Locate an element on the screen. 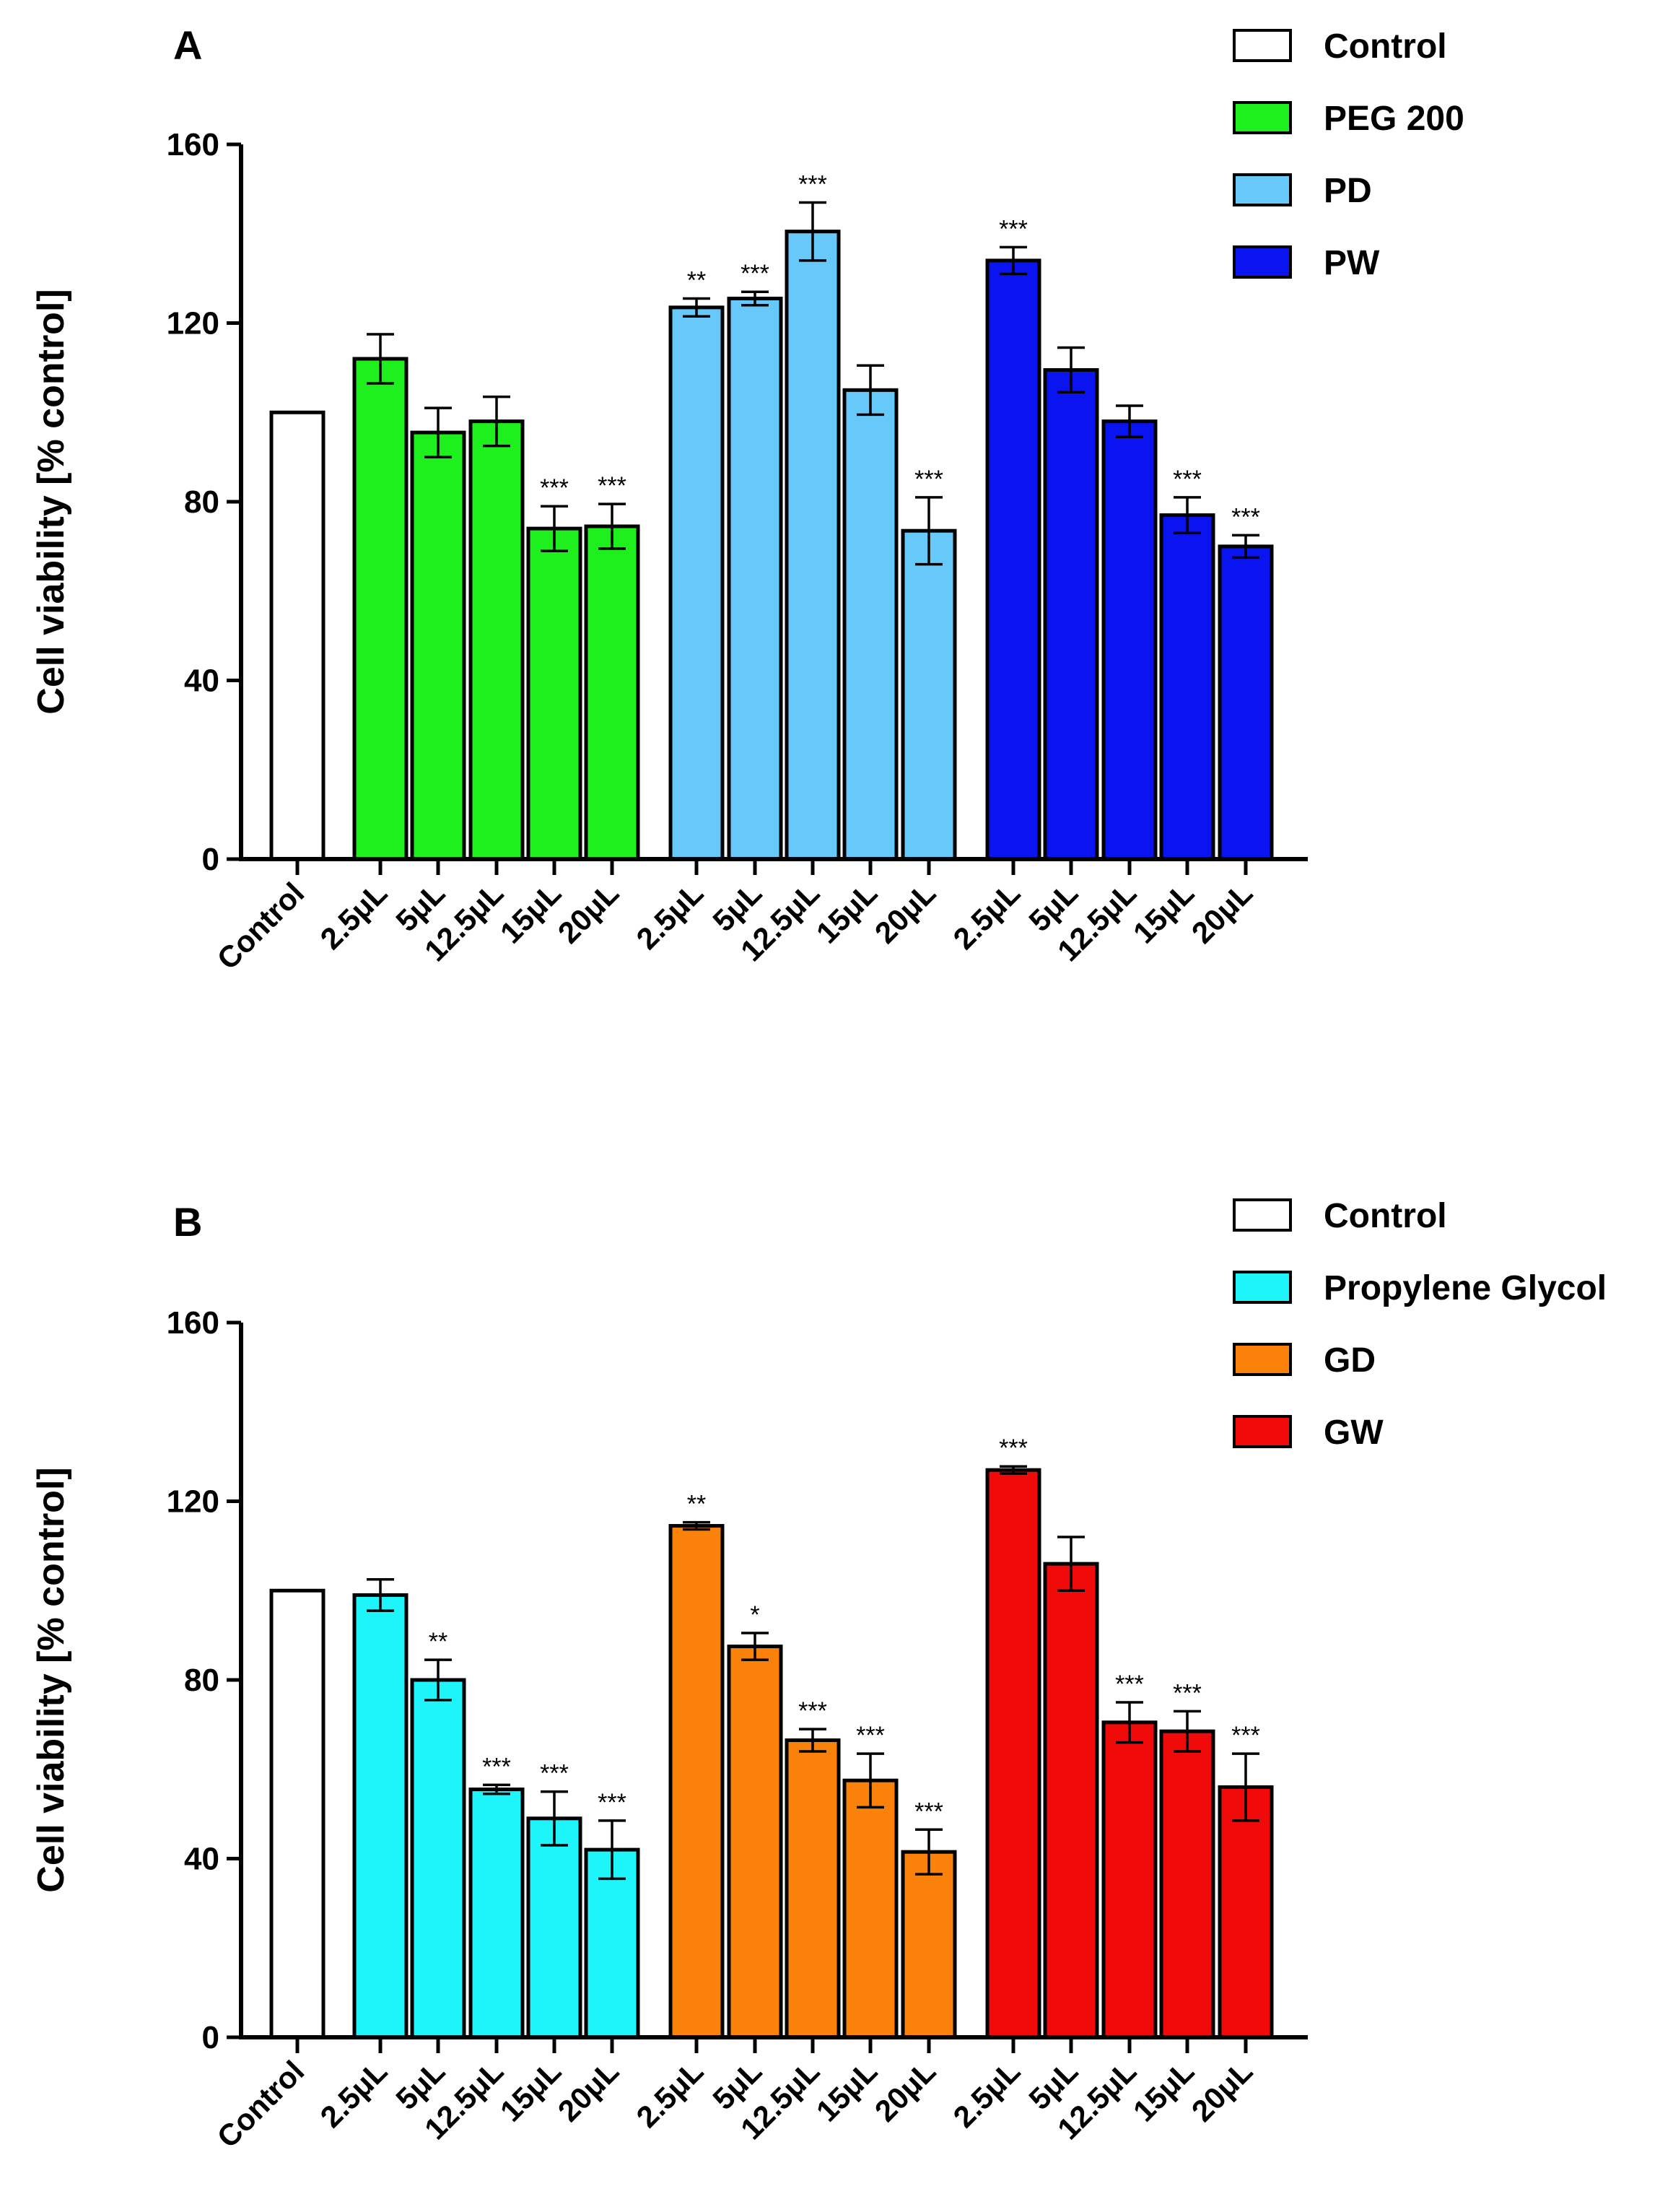 The width and height of the screenshot is (1673, 2212). legend-label: GW is located at coordinates (1354, 1433).